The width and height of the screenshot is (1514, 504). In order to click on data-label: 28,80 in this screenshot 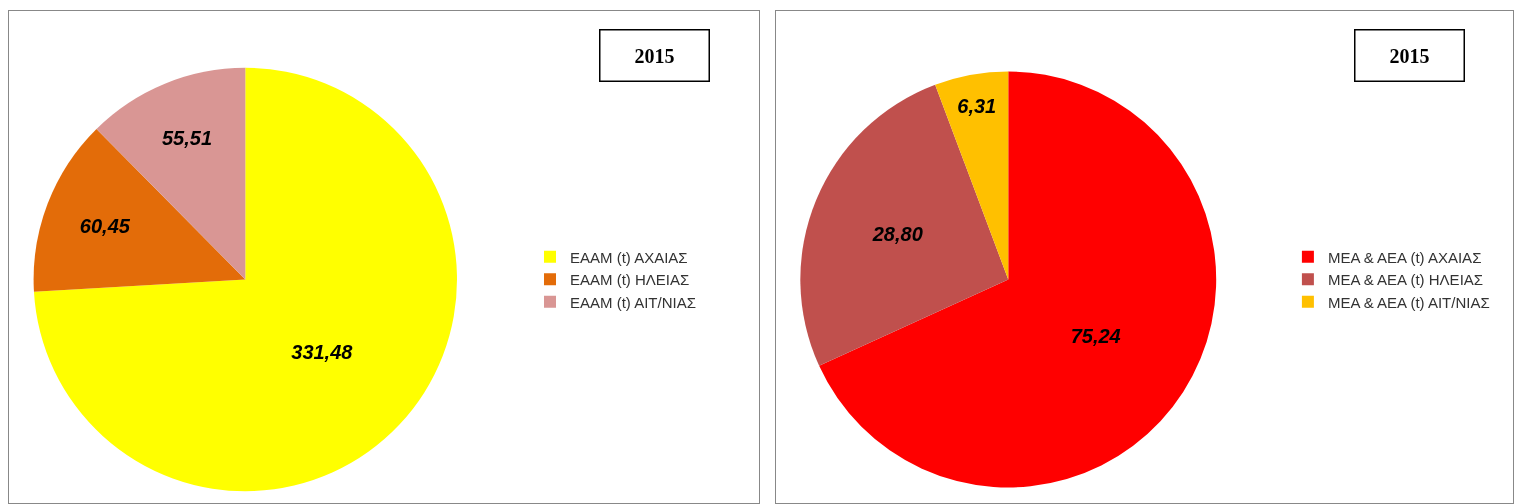, I will do `click(897, 233)`.